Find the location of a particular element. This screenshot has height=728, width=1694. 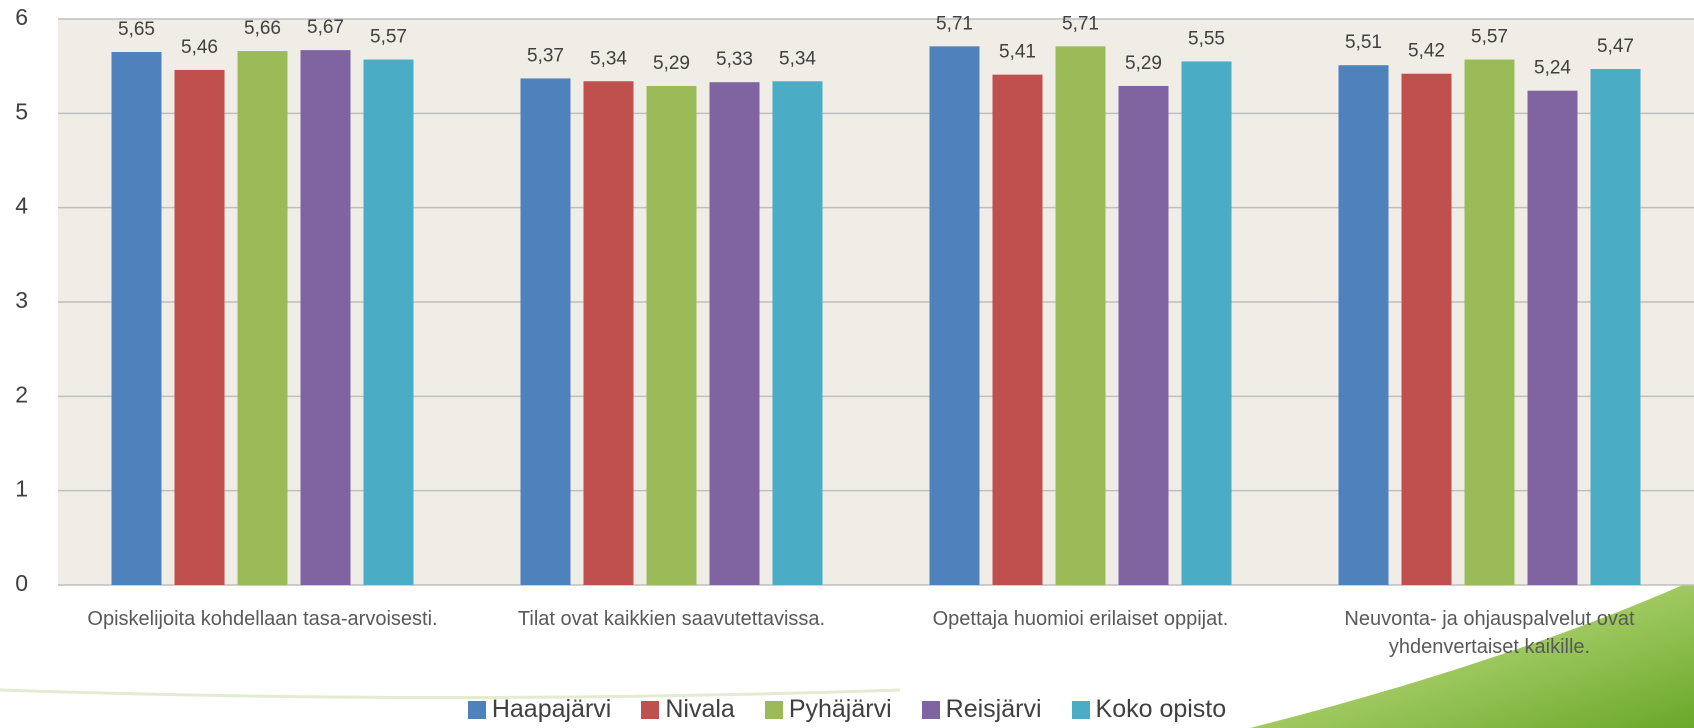

data-label: 5,33 is located at coordinates (734, 59).